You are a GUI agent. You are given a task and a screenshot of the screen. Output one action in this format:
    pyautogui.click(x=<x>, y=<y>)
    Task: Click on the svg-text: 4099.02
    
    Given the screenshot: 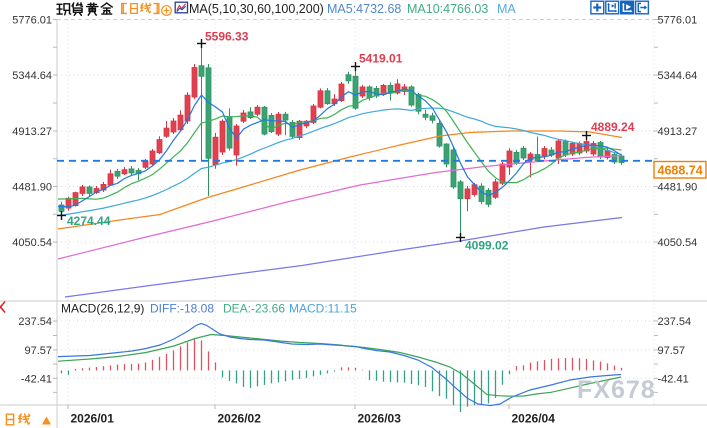 What is the action you would take?
    pyautogui.click(x=487, y=246)
    